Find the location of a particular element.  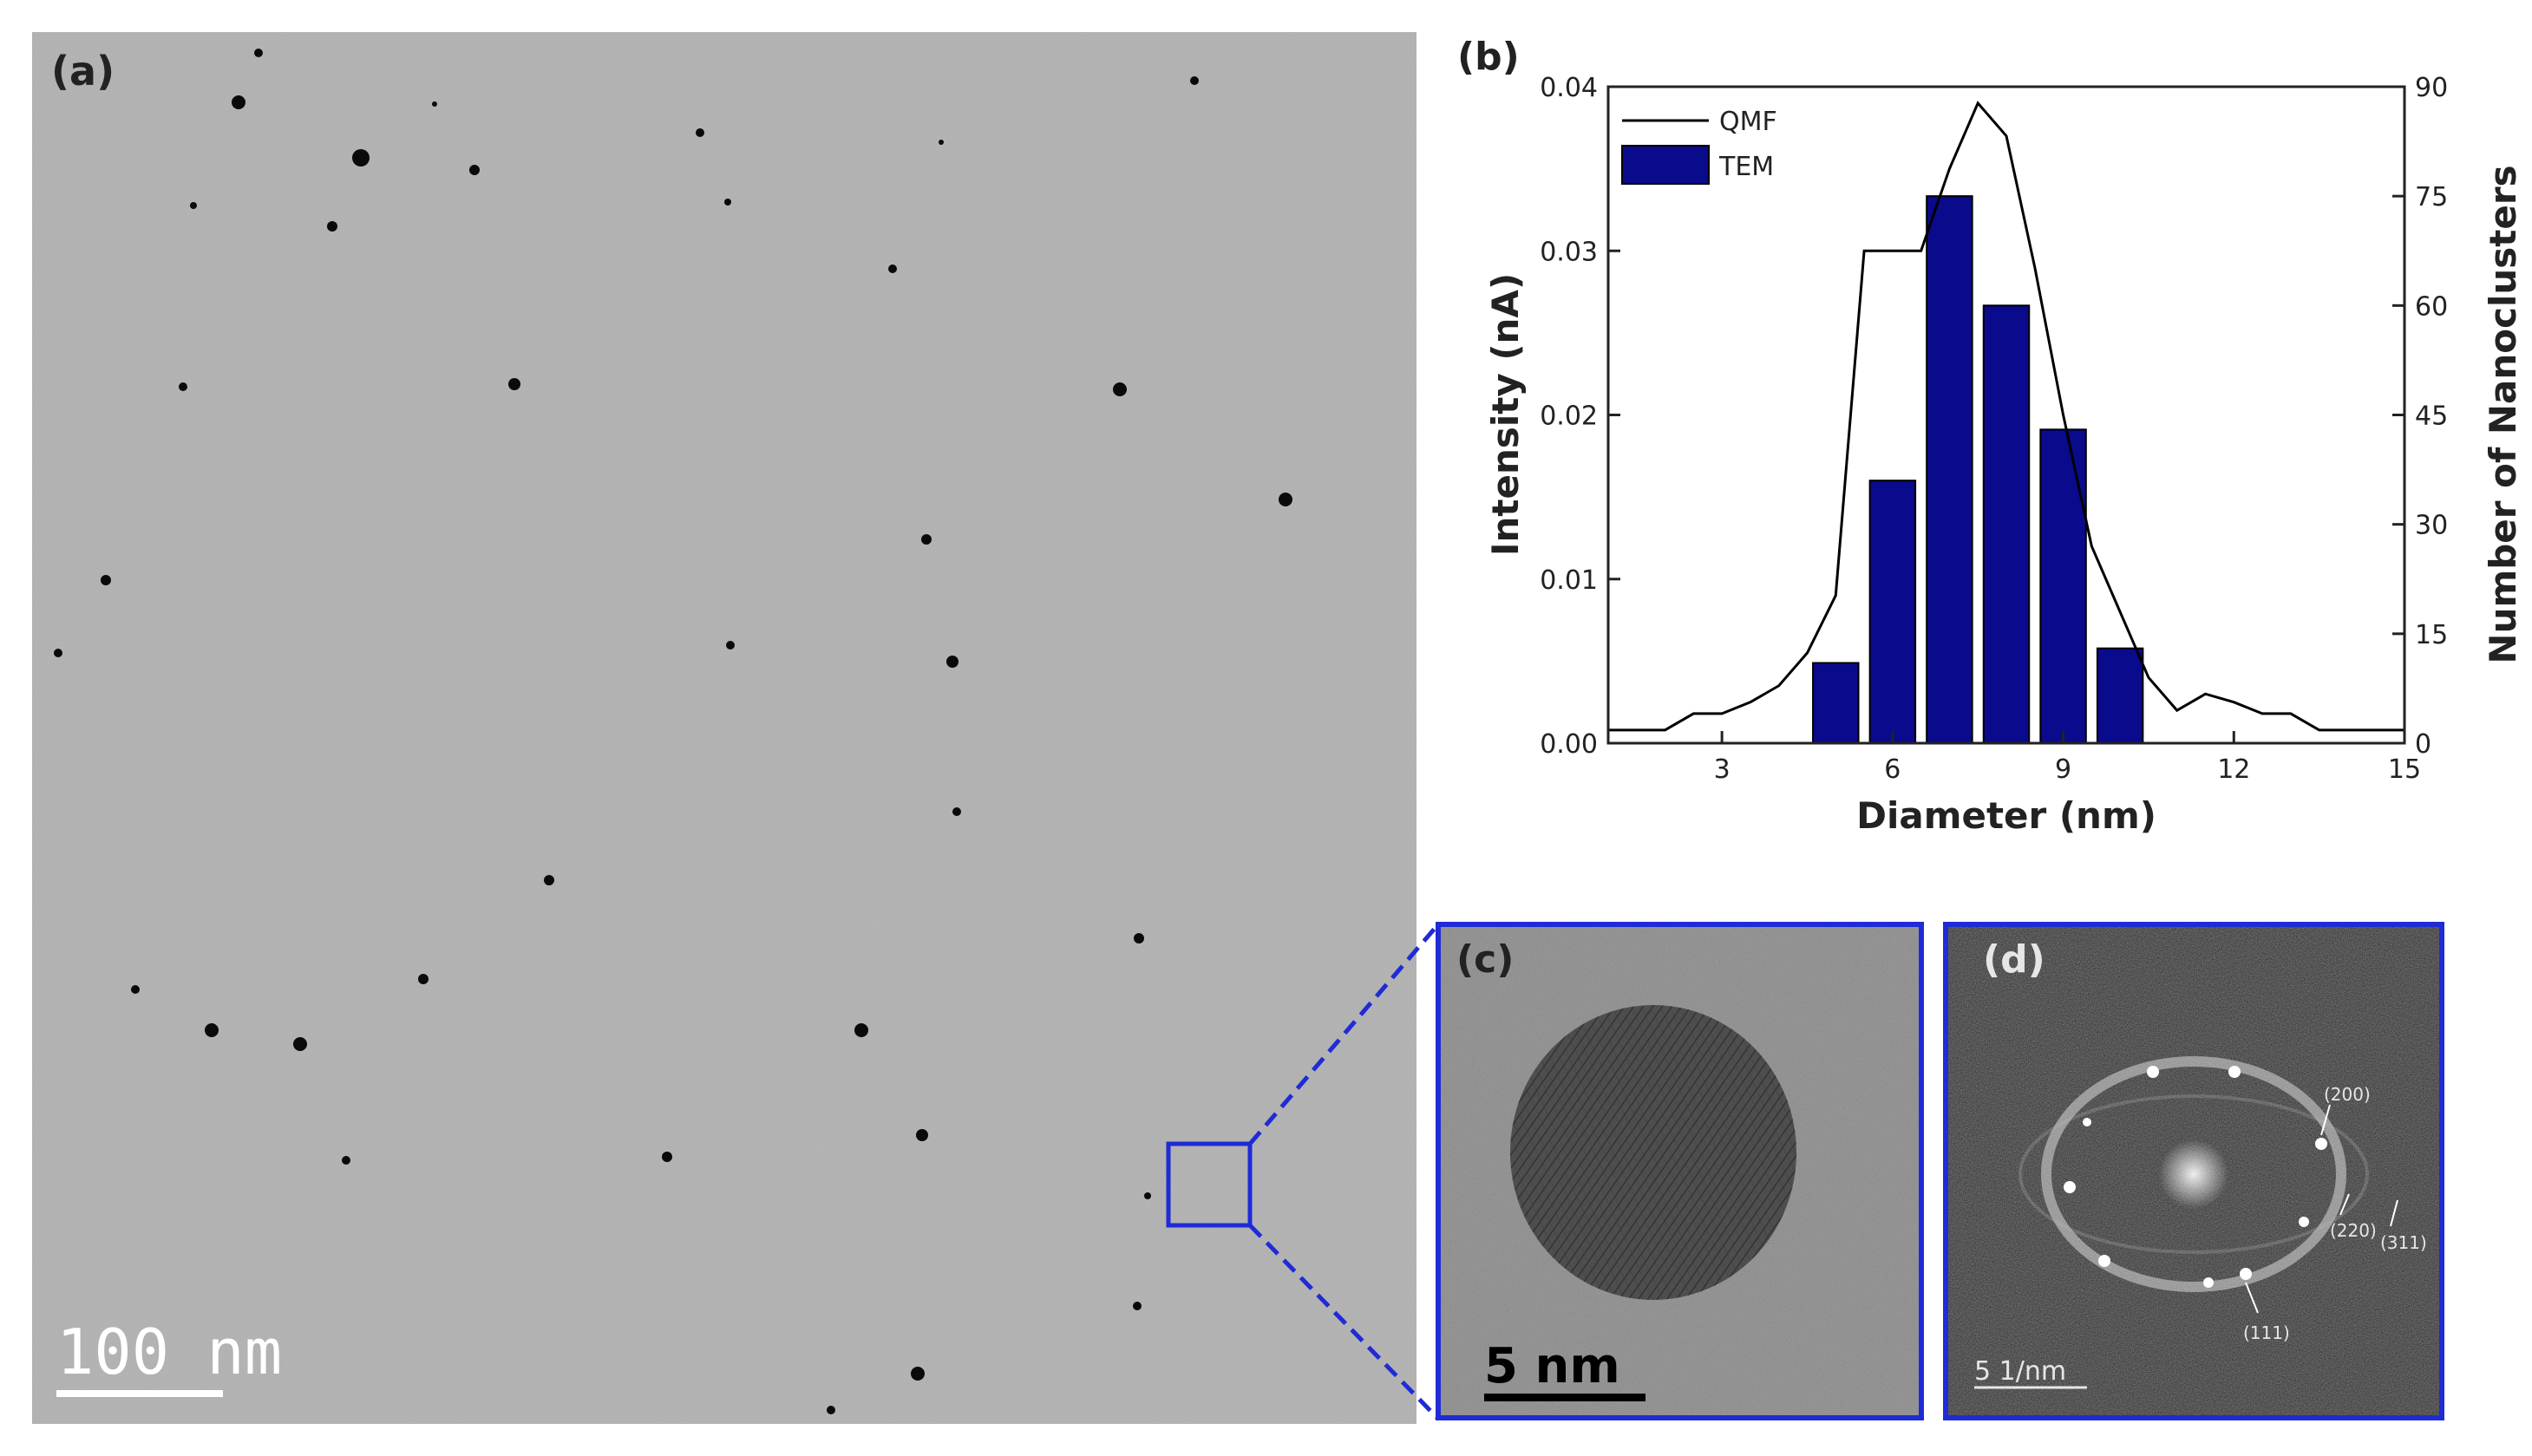

y2-tick-label: 75 is located at coordinates (2431, 197).